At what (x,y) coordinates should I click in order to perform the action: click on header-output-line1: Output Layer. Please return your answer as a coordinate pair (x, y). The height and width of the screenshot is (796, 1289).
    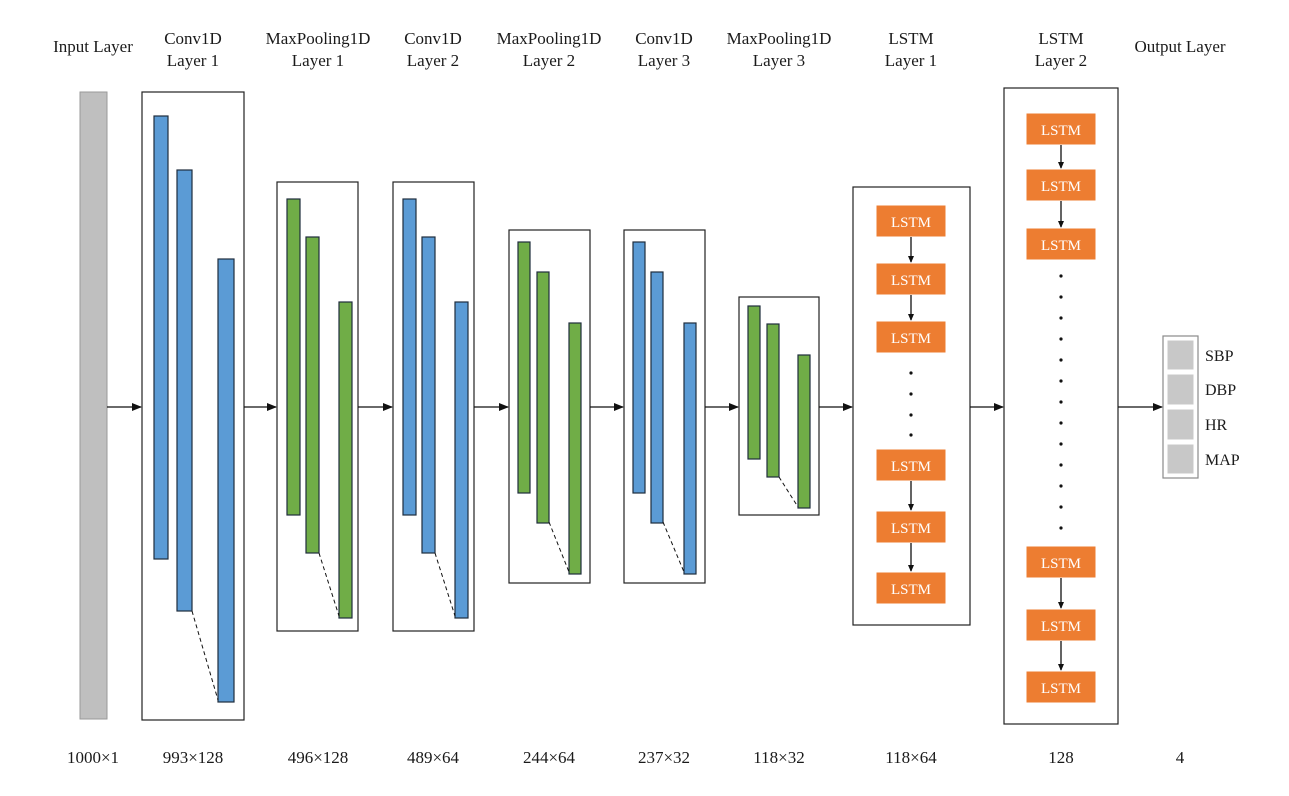
    Looking at the image, I should click on (1179, 46).